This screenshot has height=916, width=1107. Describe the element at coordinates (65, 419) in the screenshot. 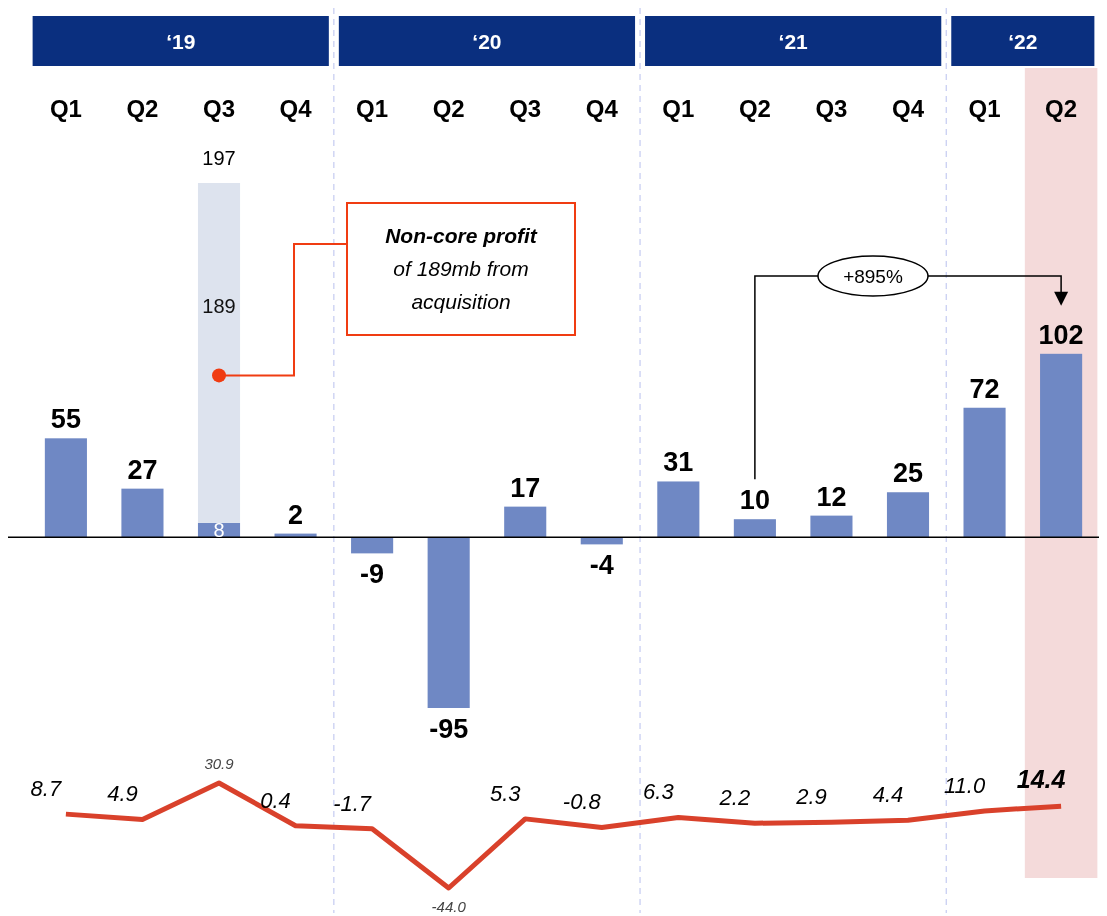

I see `data-label: 55` at that location.